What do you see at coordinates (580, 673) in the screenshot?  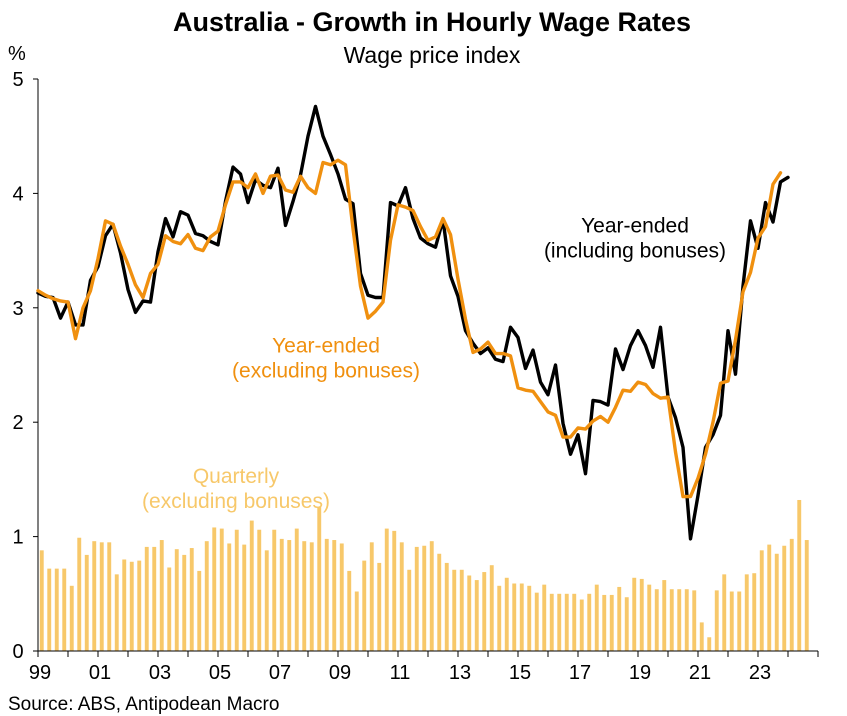 I see `x-tick-label: 17` at bounding box center [580, 673].